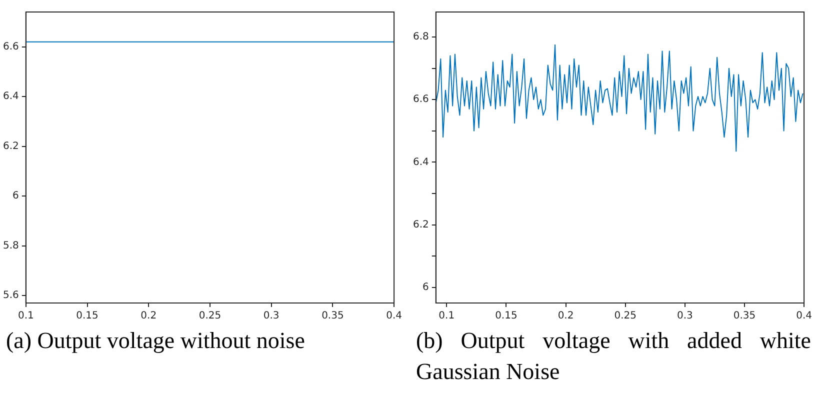  I want to click on y-tick-label: 5.6, so click(10, 296).